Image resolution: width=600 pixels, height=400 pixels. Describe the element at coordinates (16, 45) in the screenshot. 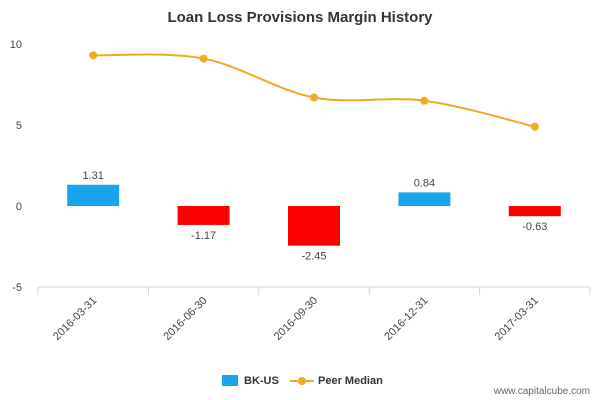

I see `y-tick-label: 10` at that location.